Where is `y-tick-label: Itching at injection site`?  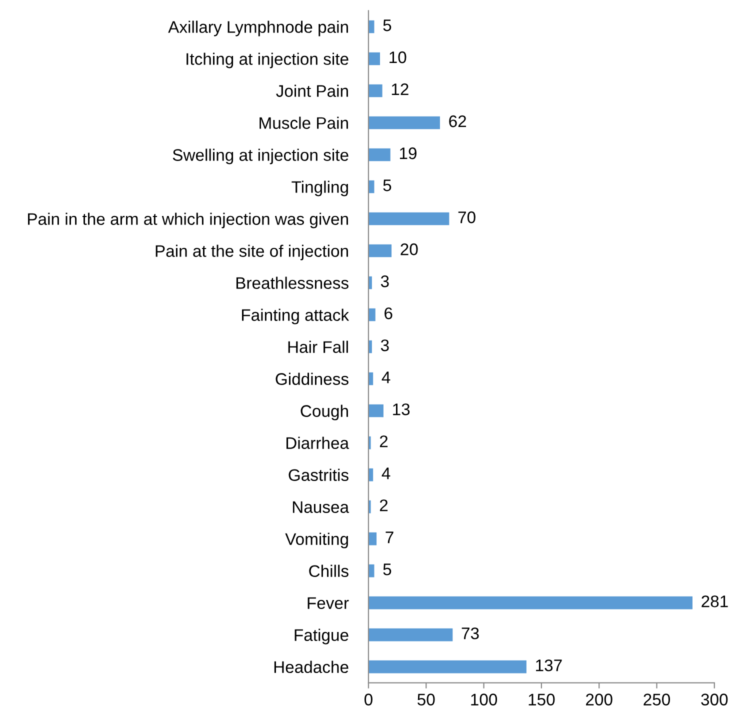
y-tick-label: Itching at injection site is located at coordinates (267, 60).